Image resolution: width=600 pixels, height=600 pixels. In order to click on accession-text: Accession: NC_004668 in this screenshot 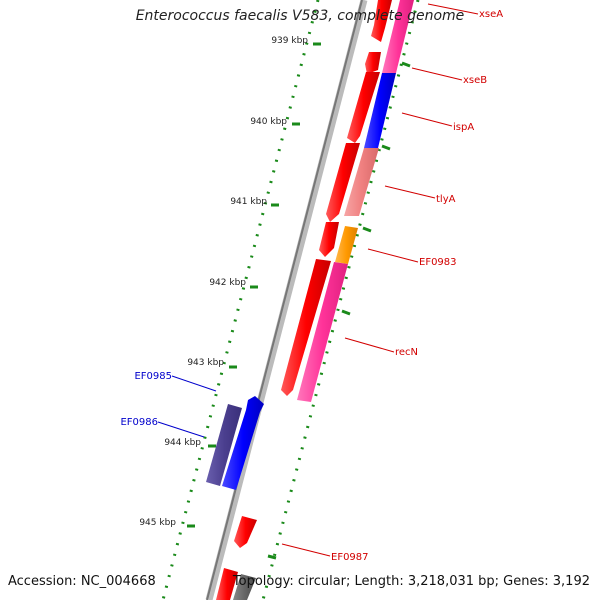, I will do `click(82, 581)`.